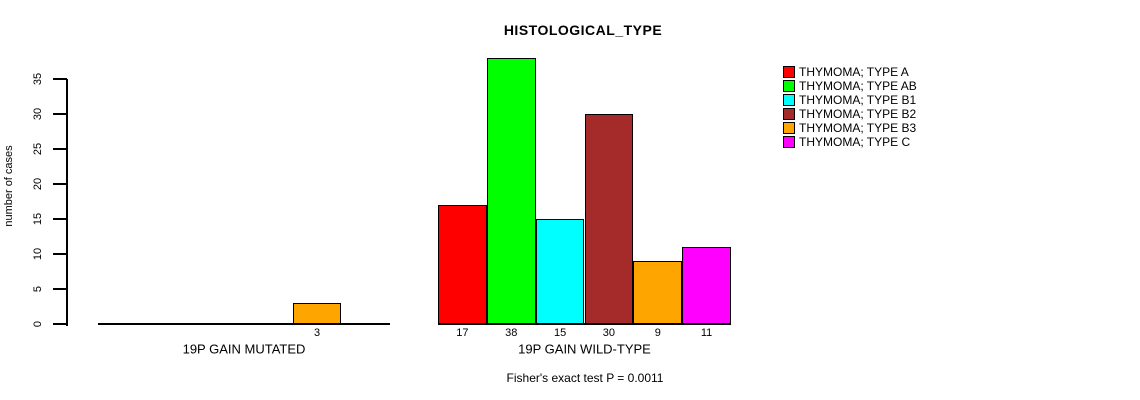 This screenshot has width=1140, height=400. I want to click on bar-value-label: 30, so click(609, 332).